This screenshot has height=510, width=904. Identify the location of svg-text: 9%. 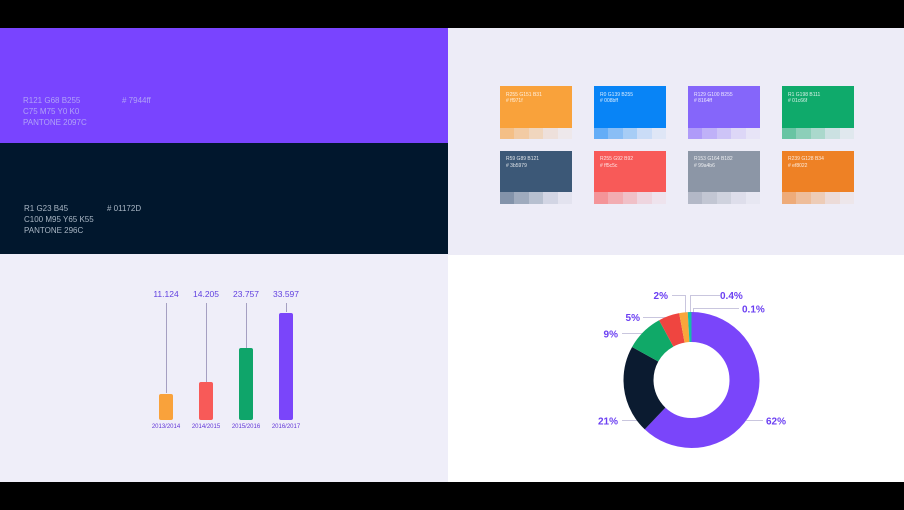
(611, 335).